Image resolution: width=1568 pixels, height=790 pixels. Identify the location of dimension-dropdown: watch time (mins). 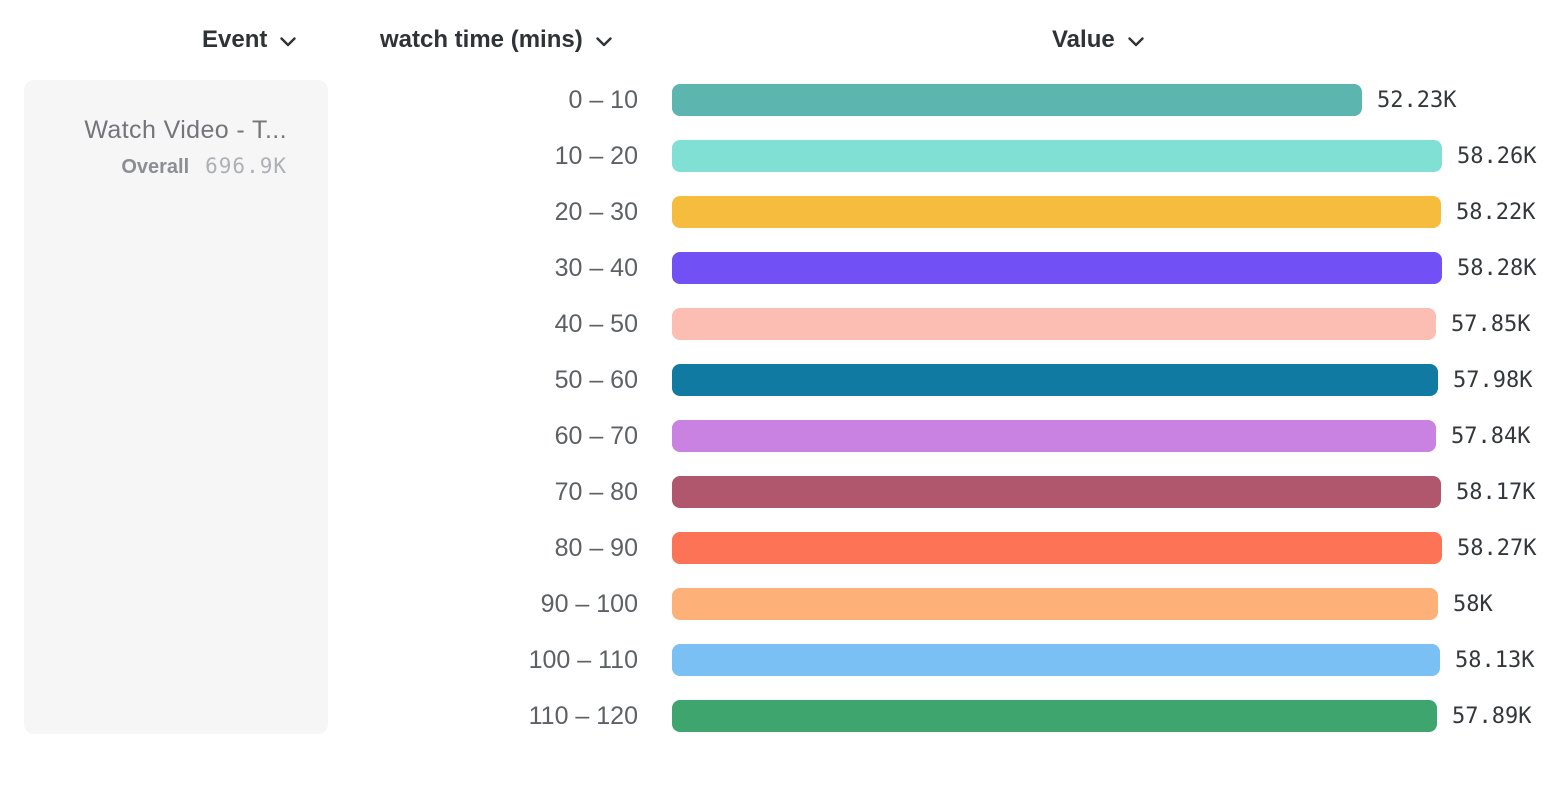
(496, 40).